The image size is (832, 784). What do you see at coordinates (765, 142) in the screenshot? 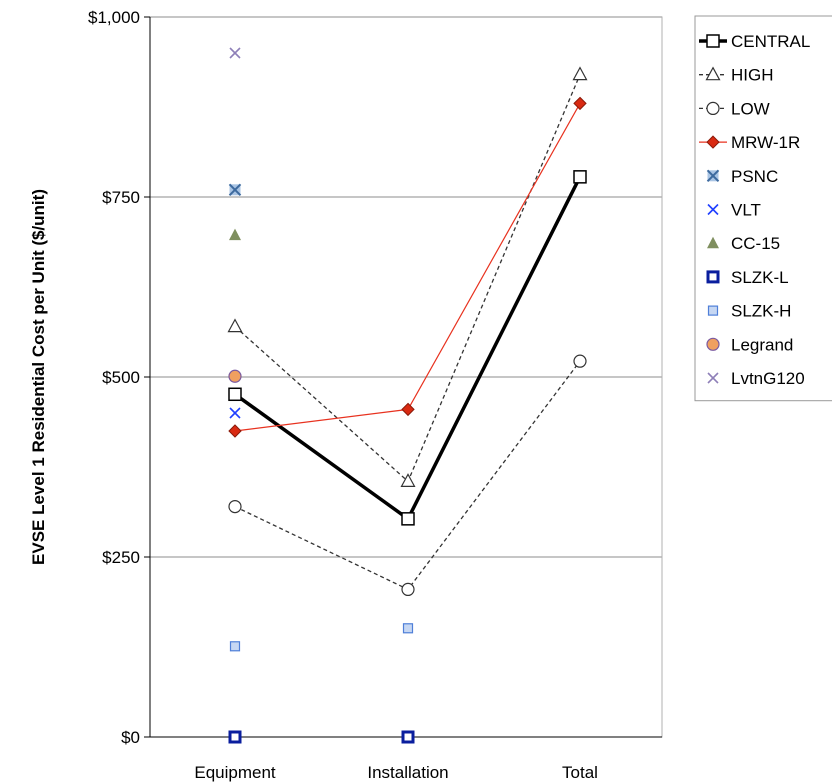
I see `legend-label: MRW-1R` at bounding box center [765, 142].